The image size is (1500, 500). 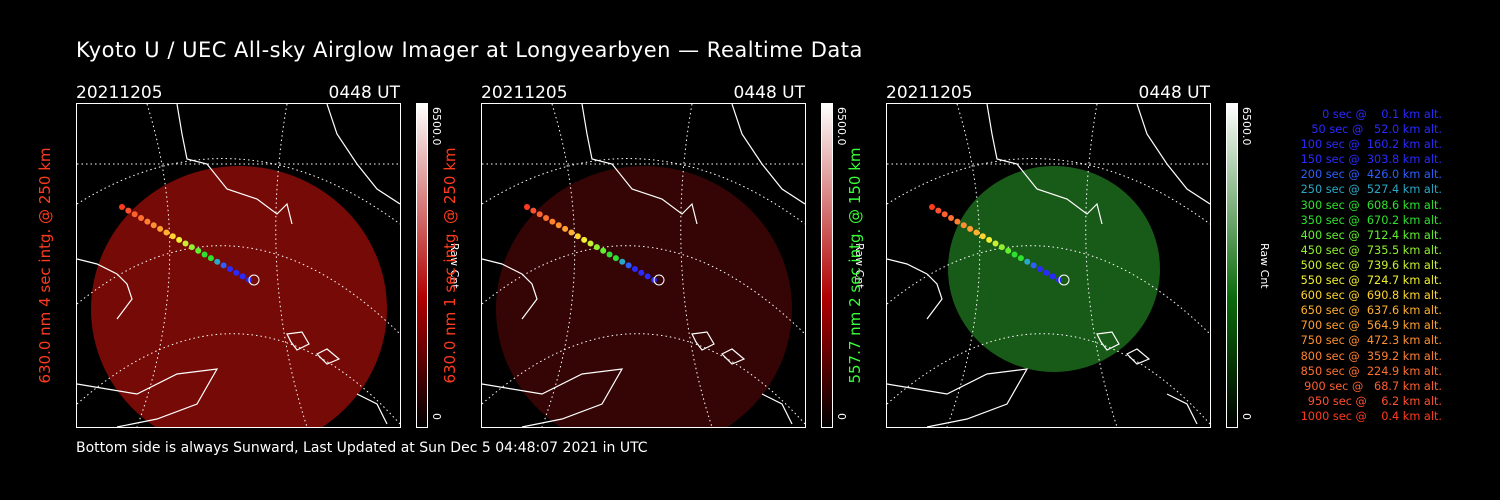 What do you see at coordinates (1369, 311) in the screenshot?
I see `legend-item: 650 sec @ 637.6 km alt.` at bounding box center [1369, 311].